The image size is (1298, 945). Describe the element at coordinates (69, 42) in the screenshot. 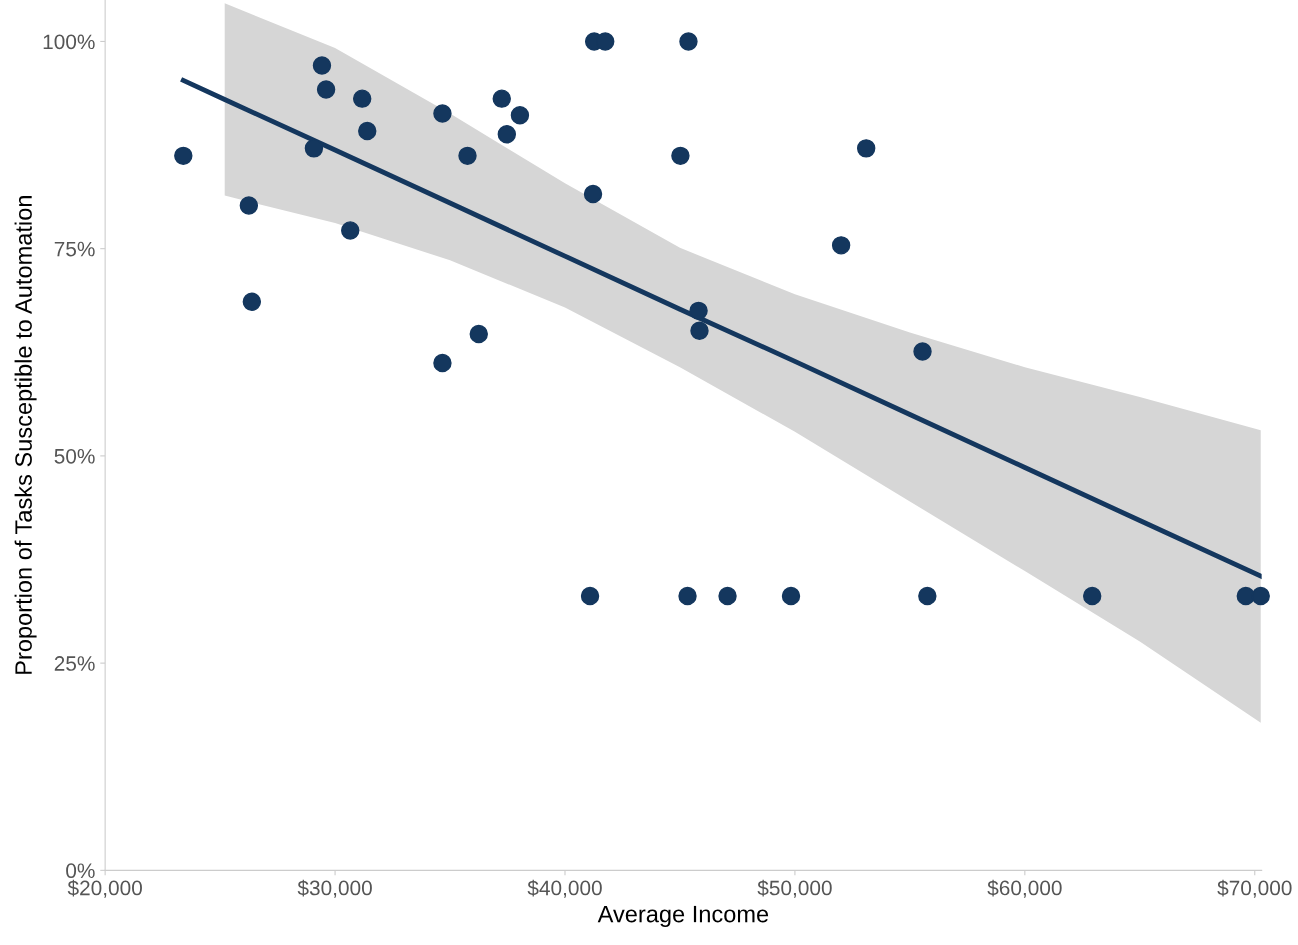

I see `y-tick-label: 100%` at that location.